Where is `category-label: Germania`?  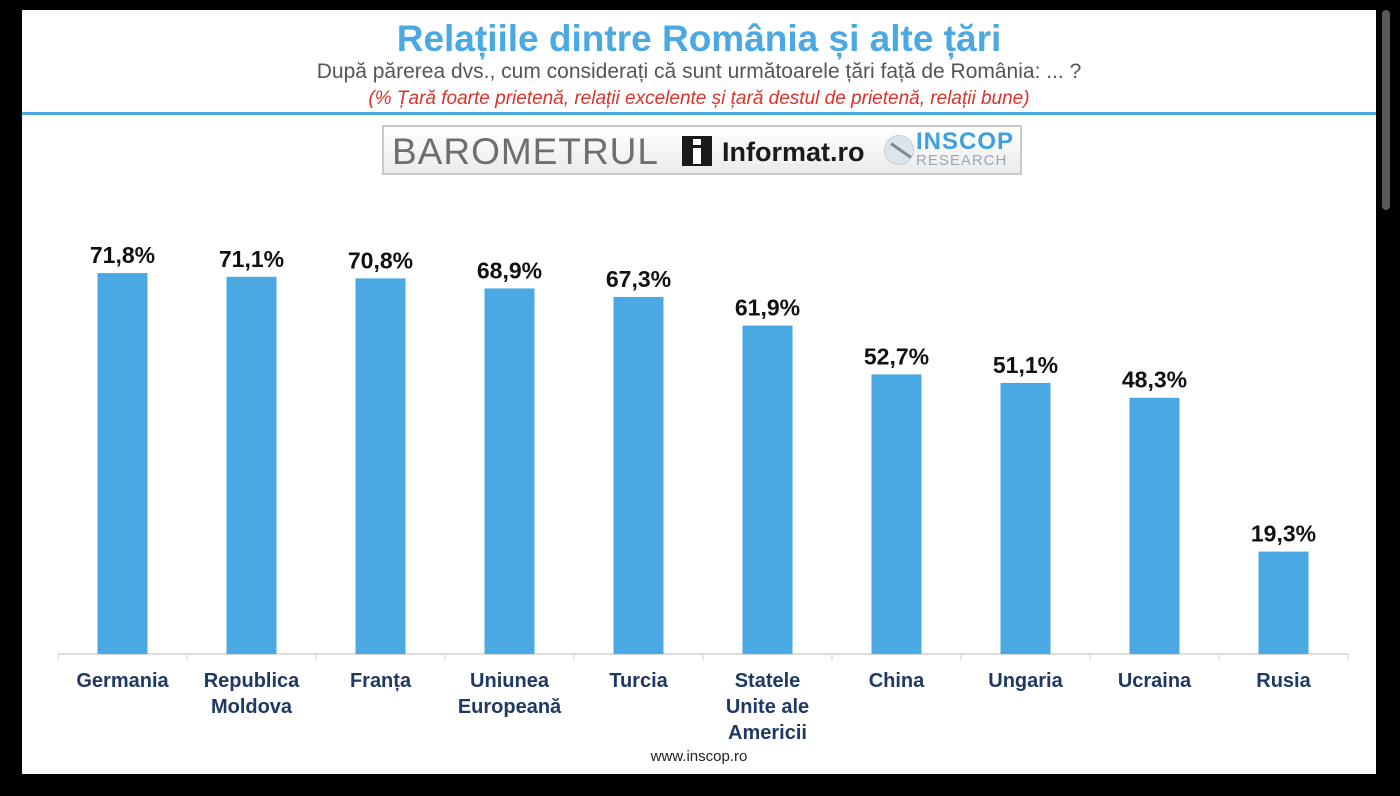
category-label: Germania is located at coordinates (122, 681).